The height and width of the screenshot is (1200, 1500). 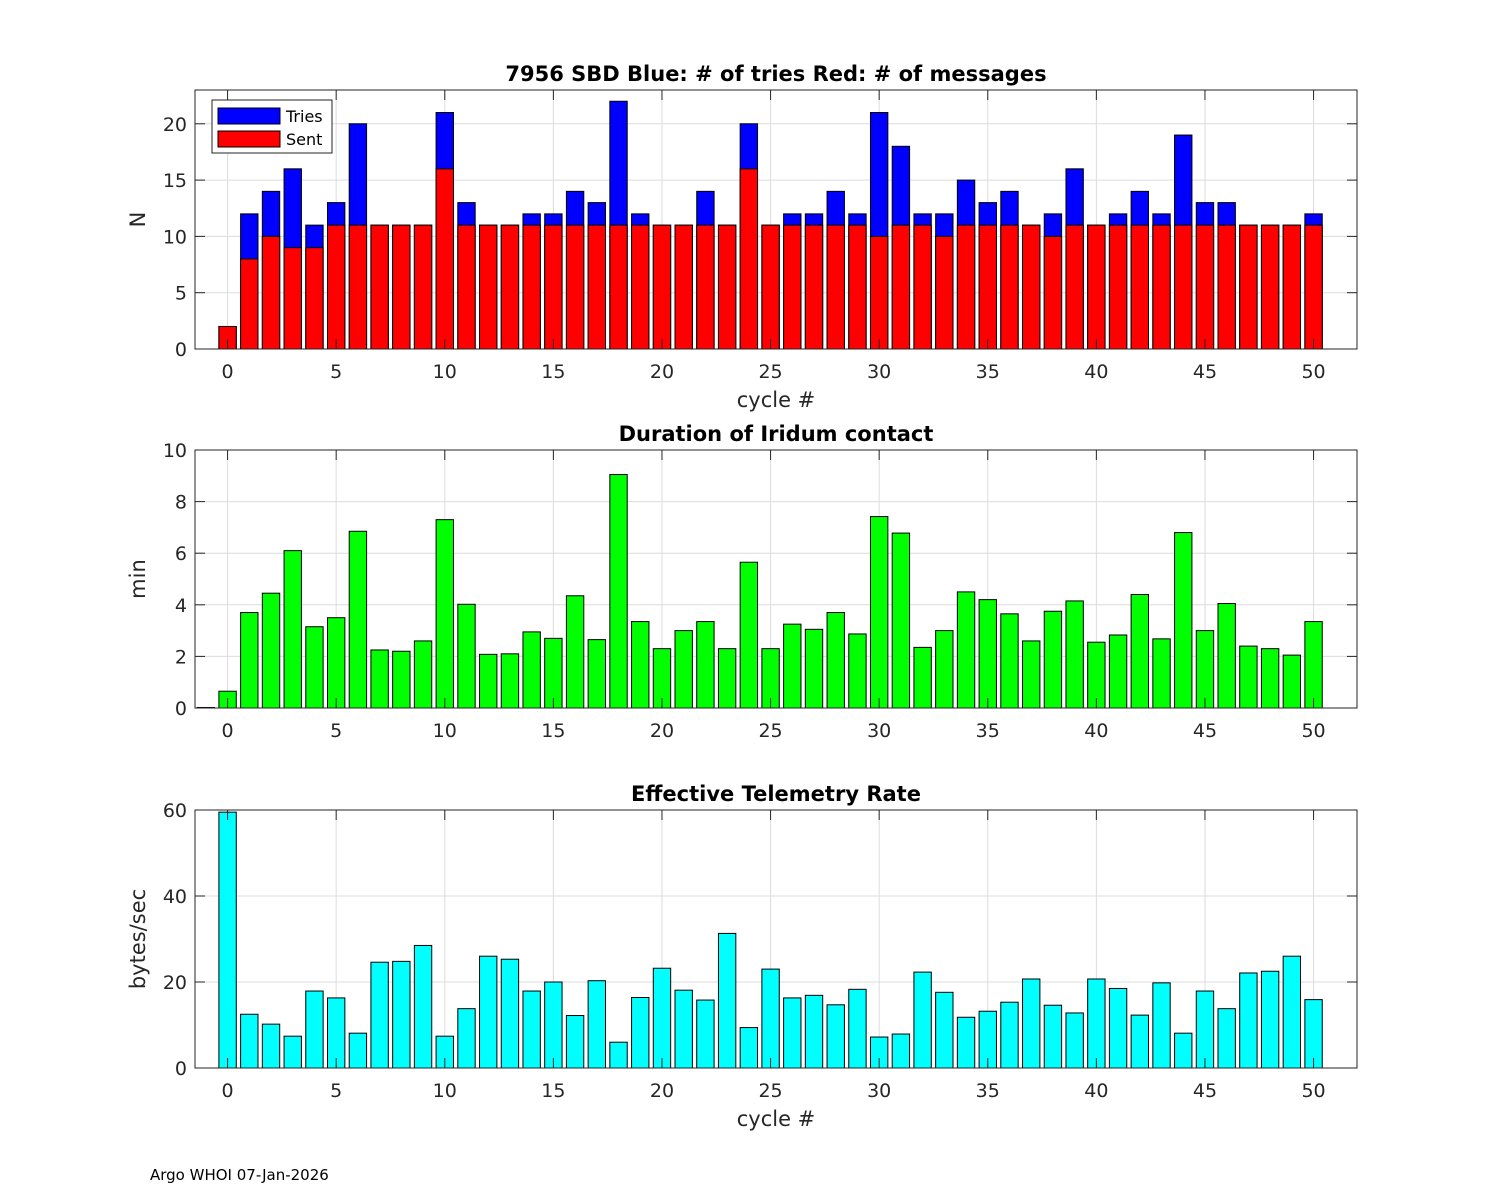 I want to click on legend-label-sent: Sent, so click(x=304, y=139).